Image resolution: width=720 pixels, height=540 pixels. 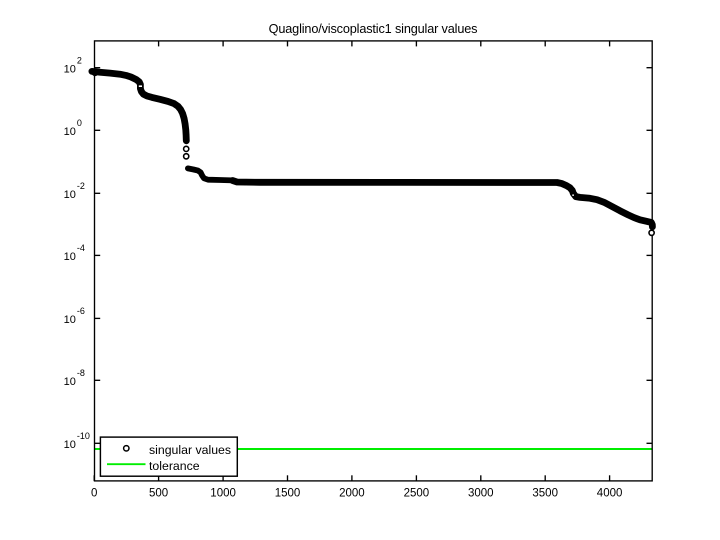 I want to click on svg-text: -2, so click(x=81, y=186).